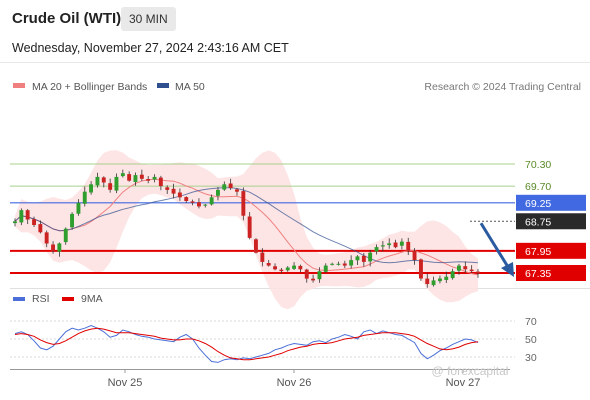 The image size is (590, 400). Describe the element at coordinates (538, 204) in the screenshot. I see `pivot-label: 69.25` at that location.